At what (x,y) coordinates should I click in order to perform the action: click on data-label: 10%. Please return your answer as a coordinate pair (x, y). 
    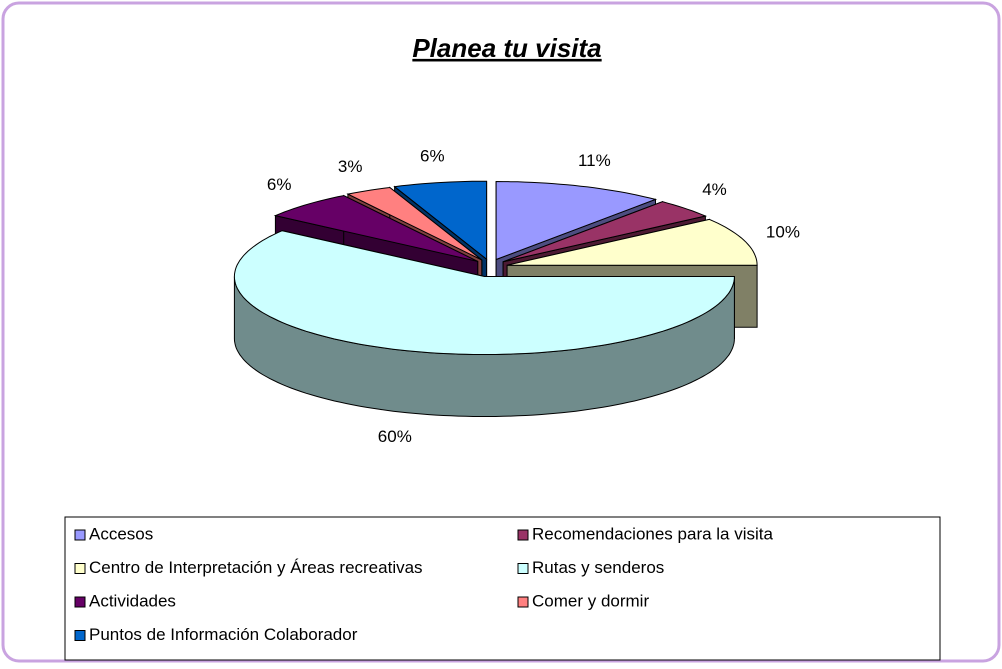
    Looking at the image, I should click on (783, 232).